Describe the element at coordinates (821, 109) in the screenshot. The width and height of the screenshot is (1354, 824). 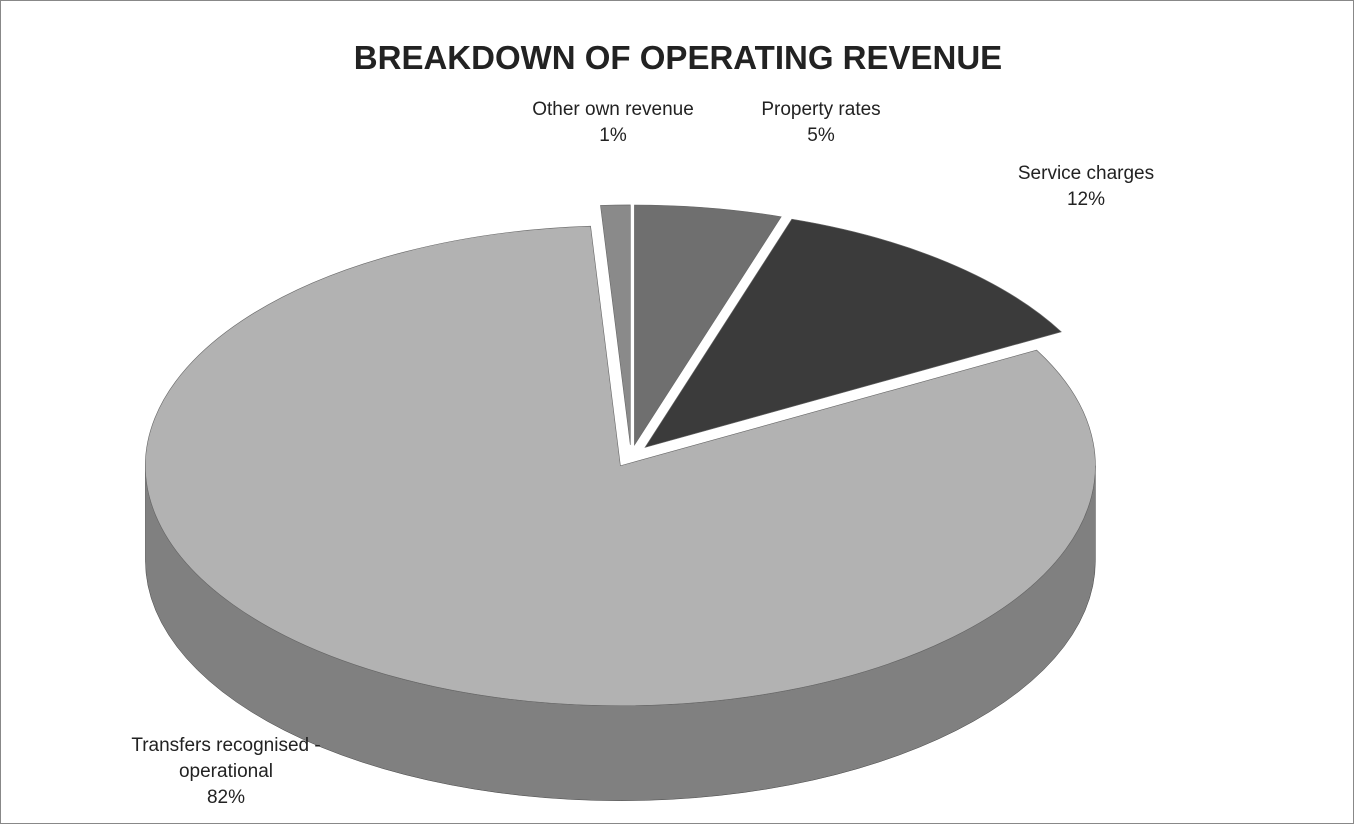
I see `label-name: Property rates` at that location.